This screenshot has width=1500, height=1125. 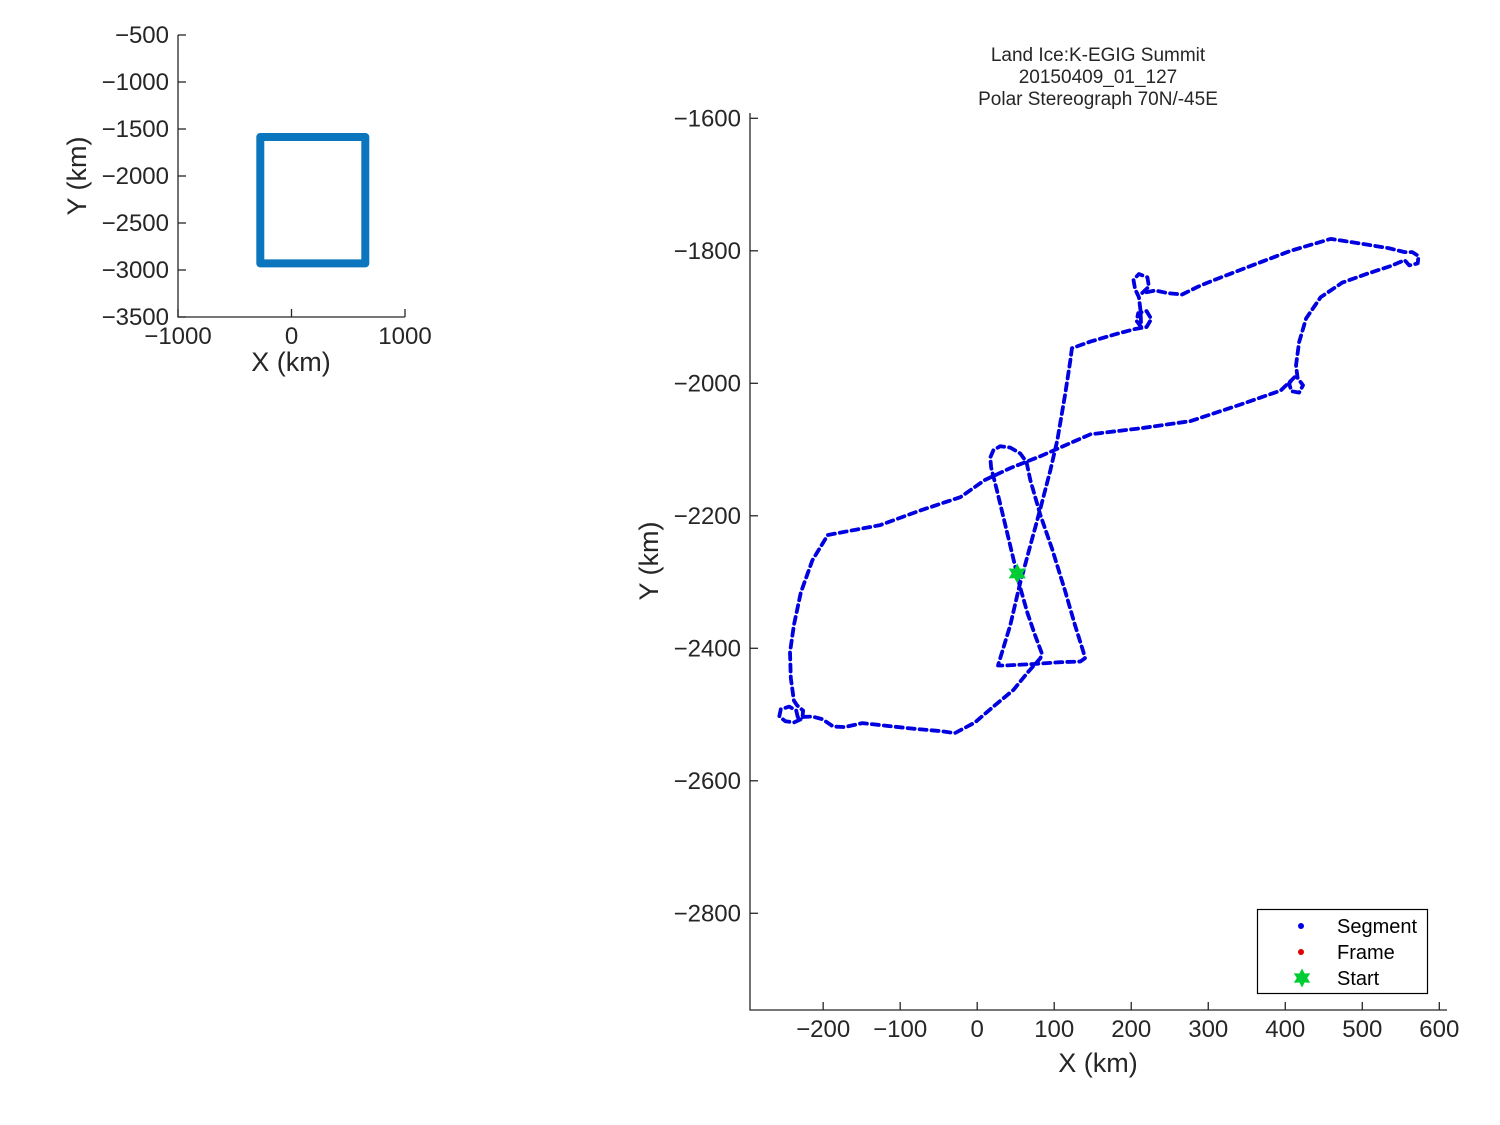 I want to click on legend-box, so click(x=1342, y=951).